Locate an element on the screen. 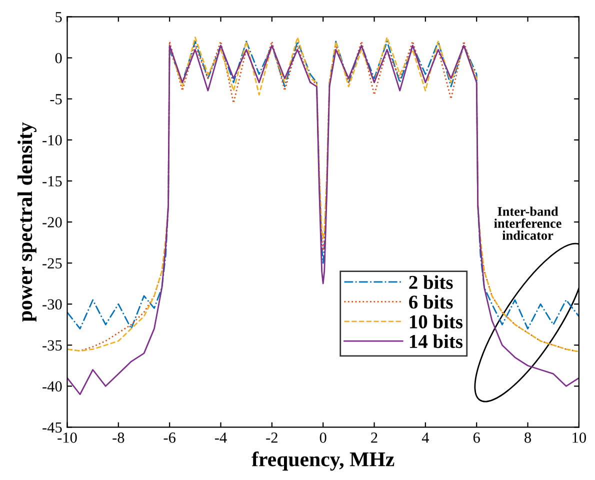 The image size is (595, 480). x-tick-label: -4 is located at coordinates (220, 437).